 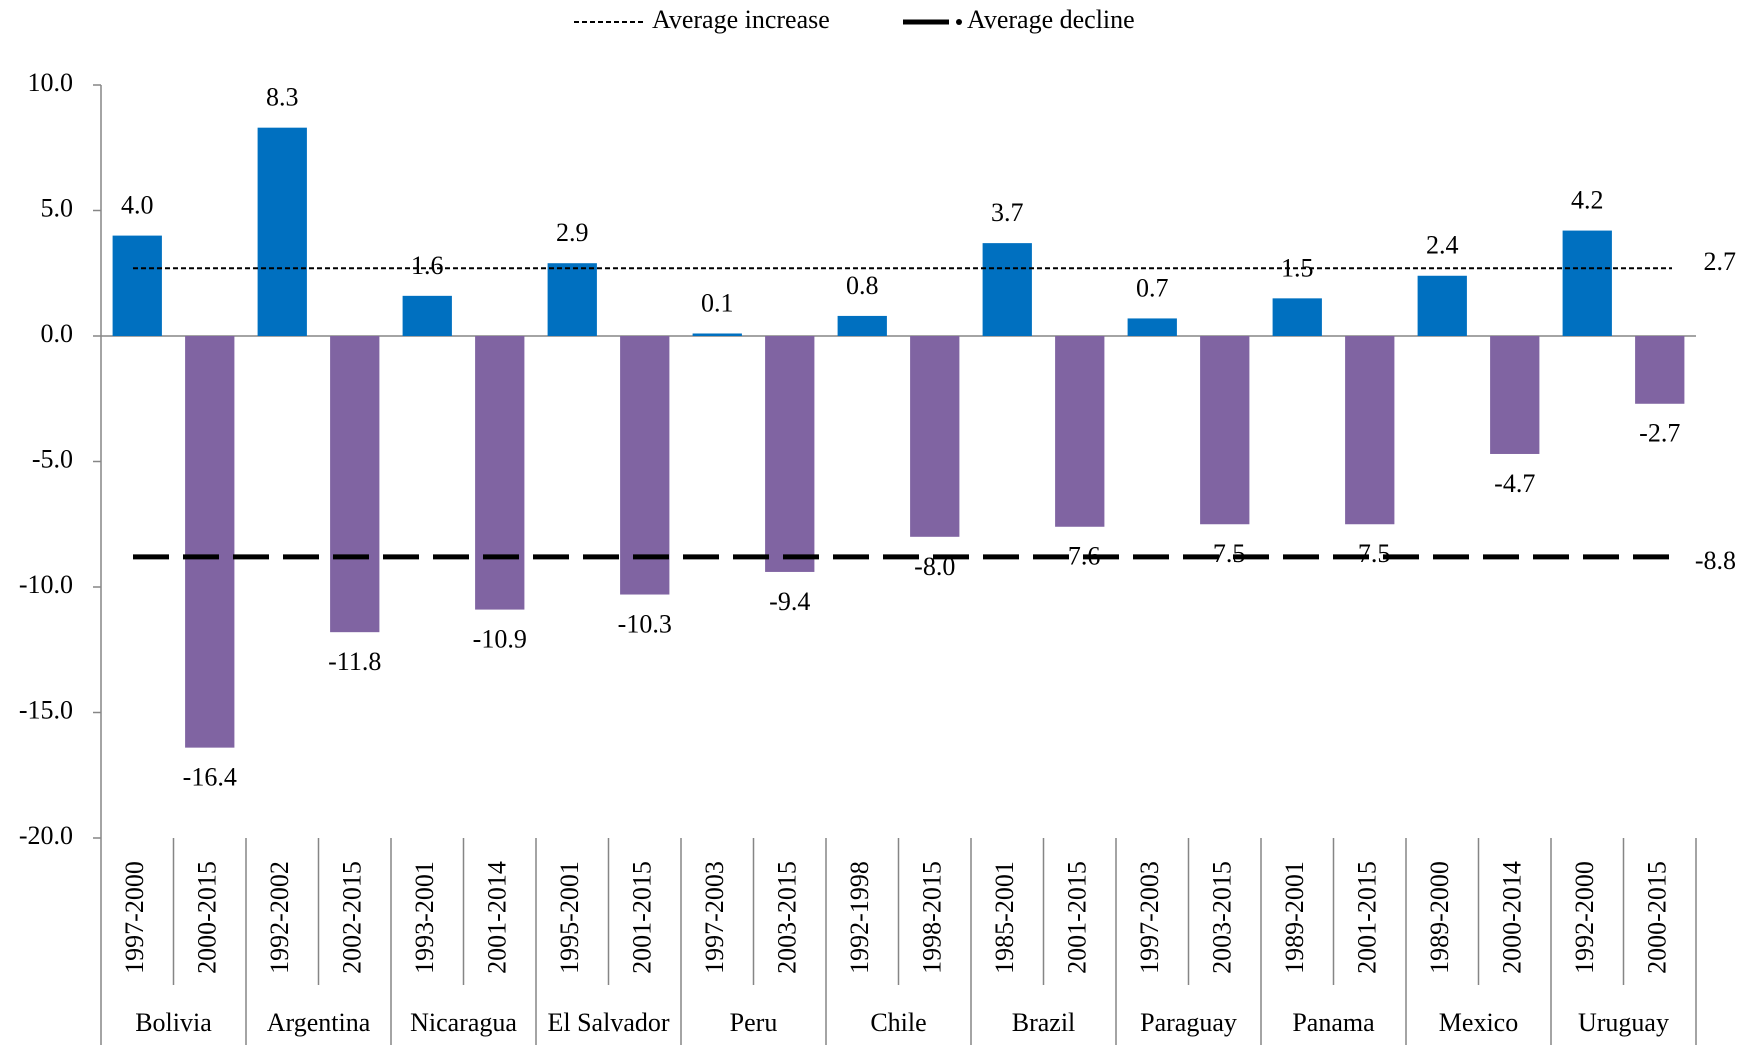 What do you see at coordinates (959, 22) in the screenshot?
I see `legend-marker` at bounding box center [959, 22].